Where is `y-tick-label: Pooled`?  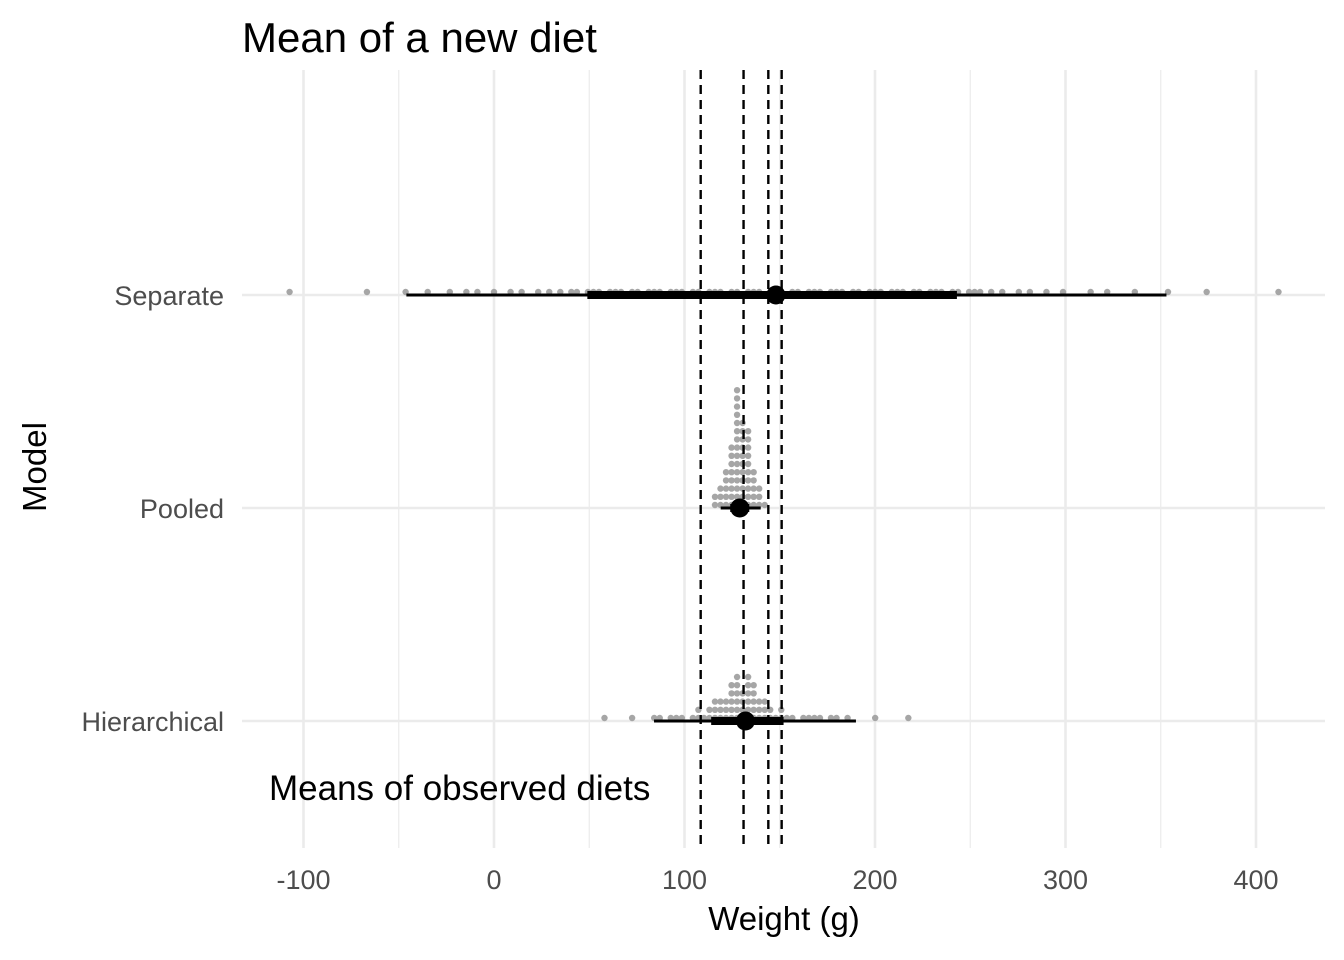
y-tick-label: Pooled is located at coordinates (182, 509).